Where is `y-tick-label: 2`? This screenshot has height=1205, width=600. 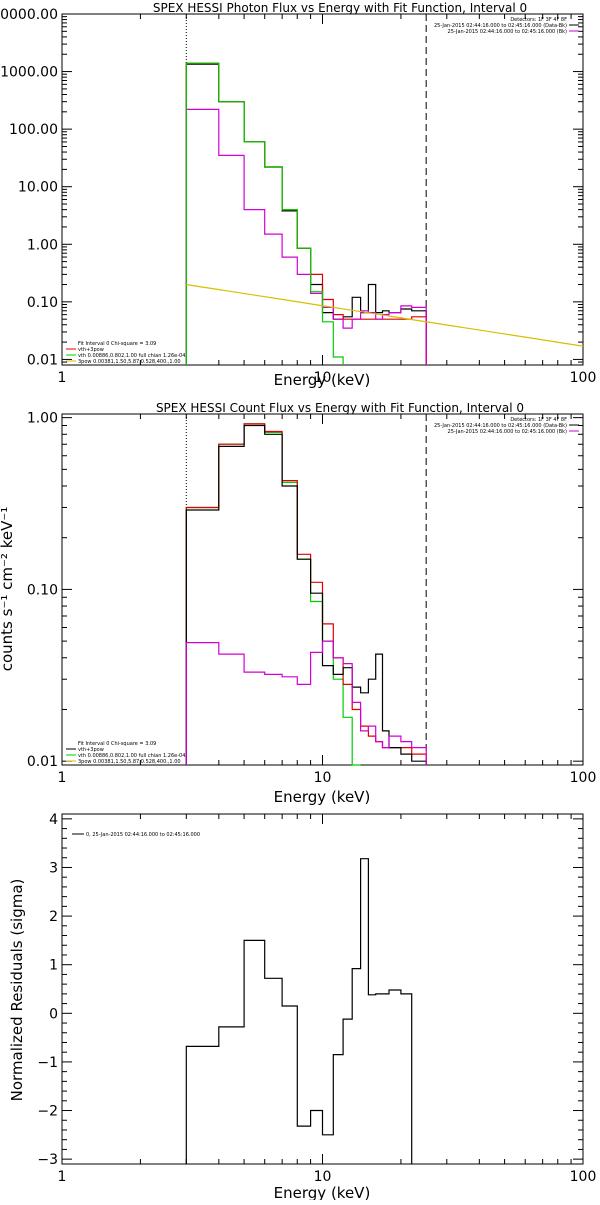 y-tick-label: 2 is located at coordinates (53, 917).